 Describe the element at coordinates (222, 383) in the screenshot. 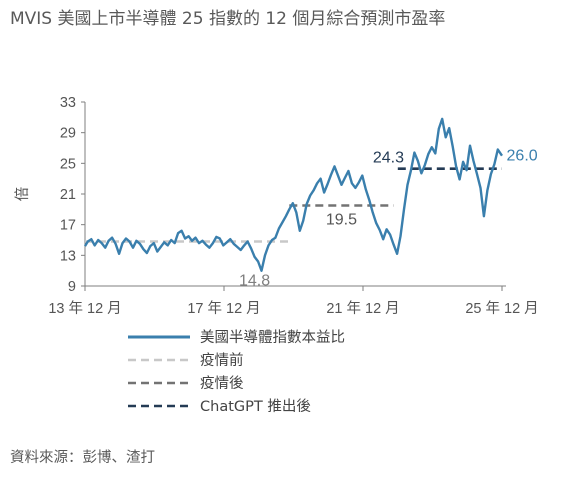

I see `legend-label-2: 疫情後` at that location.